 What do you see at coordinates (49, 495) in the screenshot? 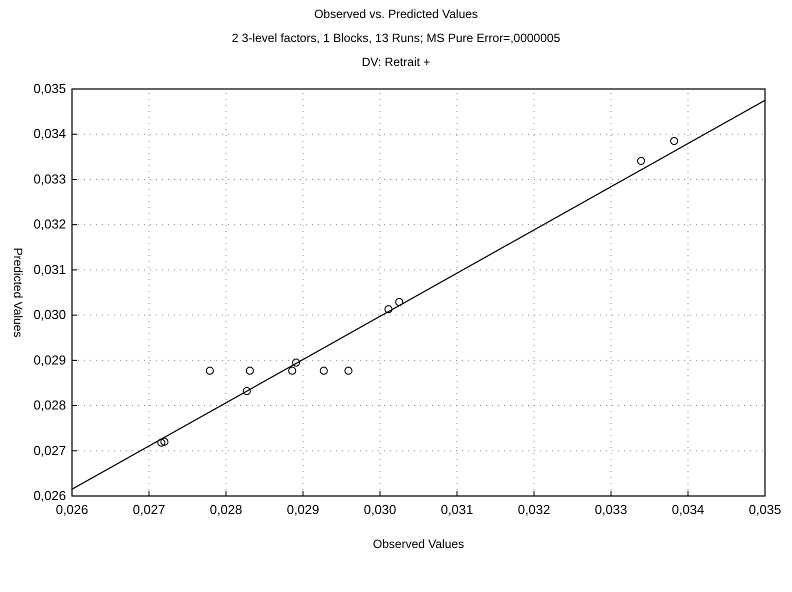
I see `y-tick-label: 0,026` at bounding box center [49, 495].